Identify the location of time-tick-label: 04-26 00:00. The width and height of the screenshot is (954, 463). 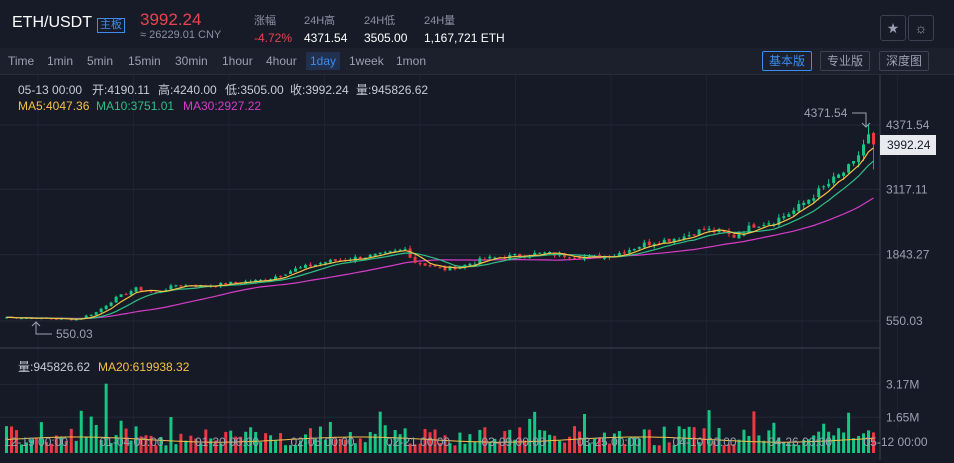
(800, 442).